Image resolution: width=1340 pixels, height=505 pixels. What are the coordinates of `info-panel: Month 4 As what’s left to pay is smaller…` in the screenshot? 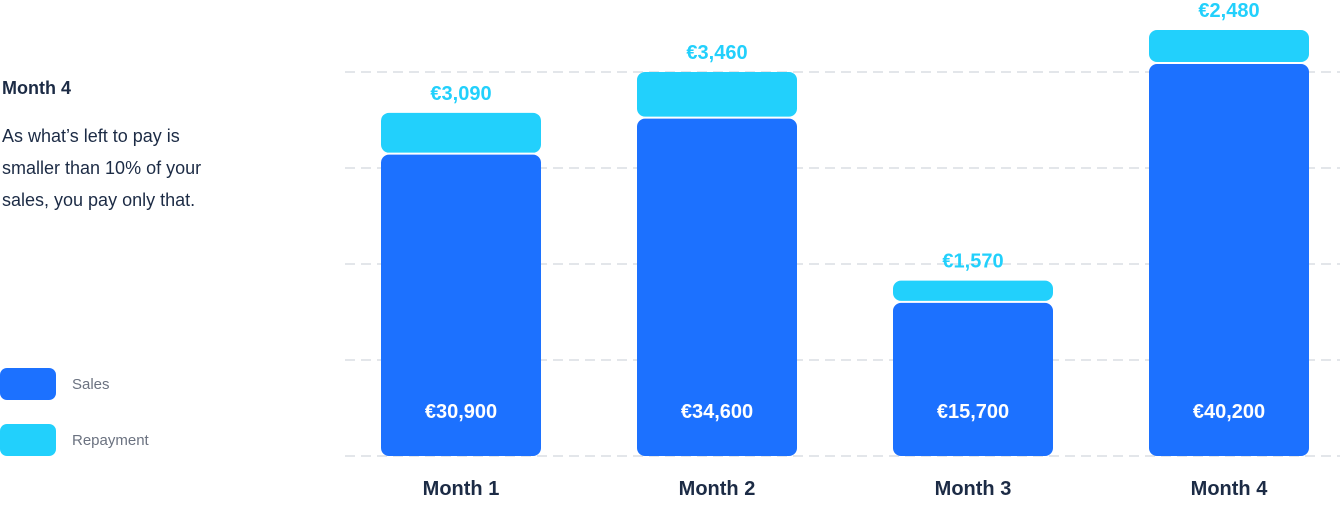 It's located at (132, 145).